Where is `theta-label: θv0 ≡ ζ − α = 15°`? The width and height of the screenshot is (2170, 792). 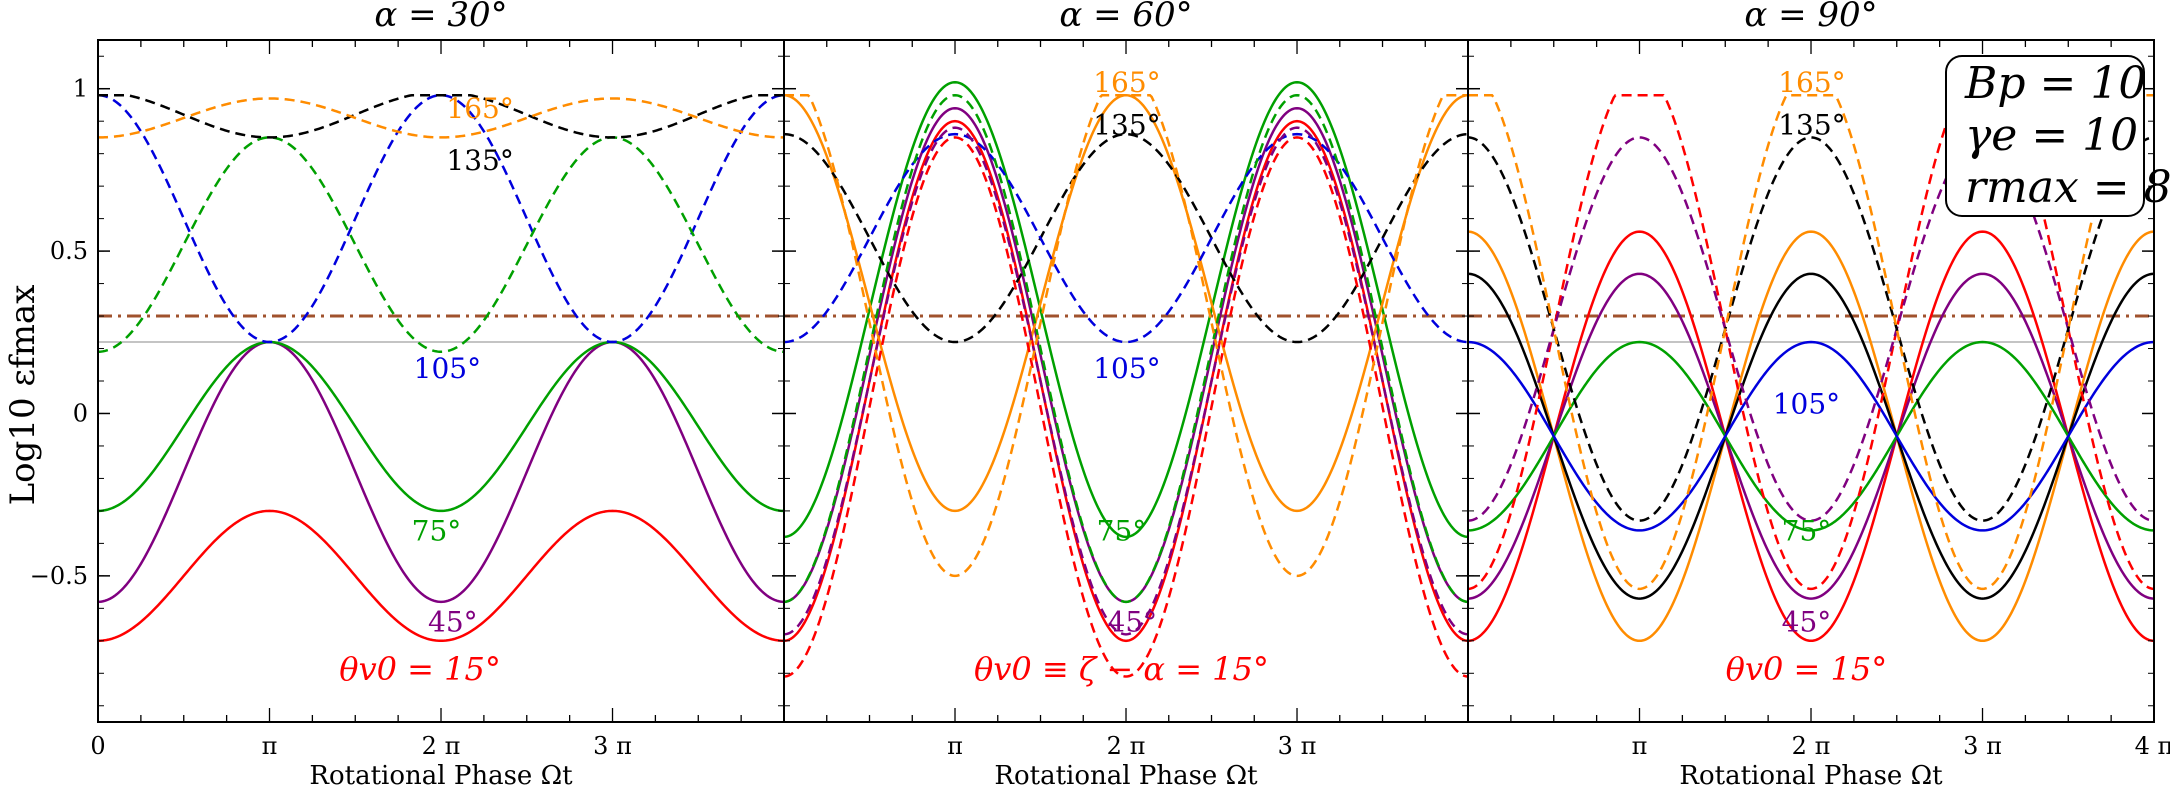
theta-label: θv0 ≡ ζ − α = 15° is located at coordinates (1121, 669).